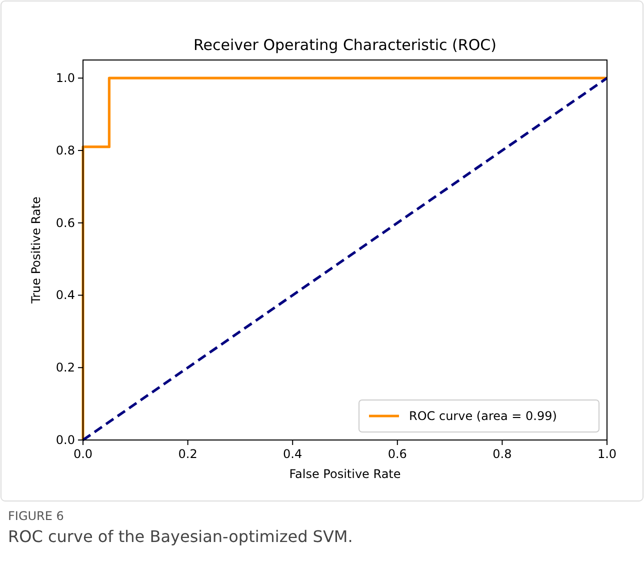 The width and height of the screenshot is (644, 576). What do you see at coordinates (397, 454) in the screenshot?
I see `x-tick-label: 0.6` at bounding box center [397, 454].